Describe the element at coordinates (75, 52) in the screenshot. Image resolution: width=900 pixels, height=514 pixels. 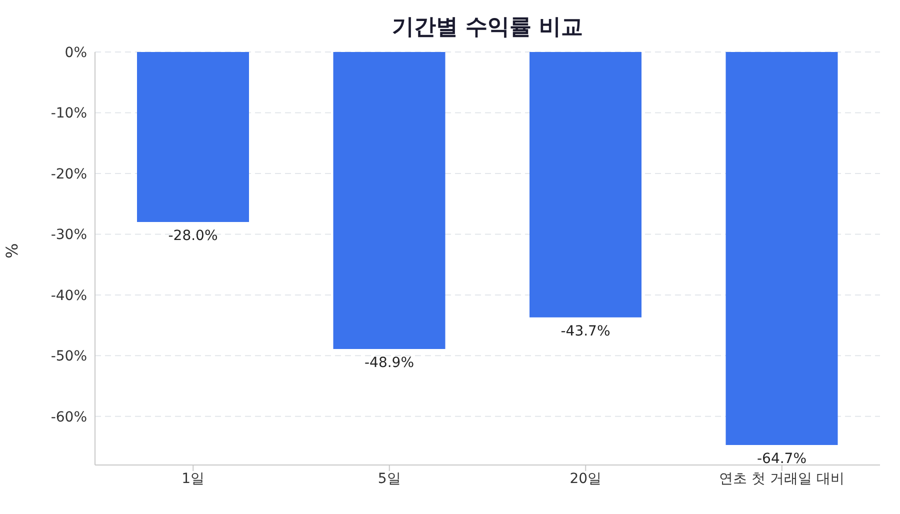
I see `y-tick-label: 0%` at that location.